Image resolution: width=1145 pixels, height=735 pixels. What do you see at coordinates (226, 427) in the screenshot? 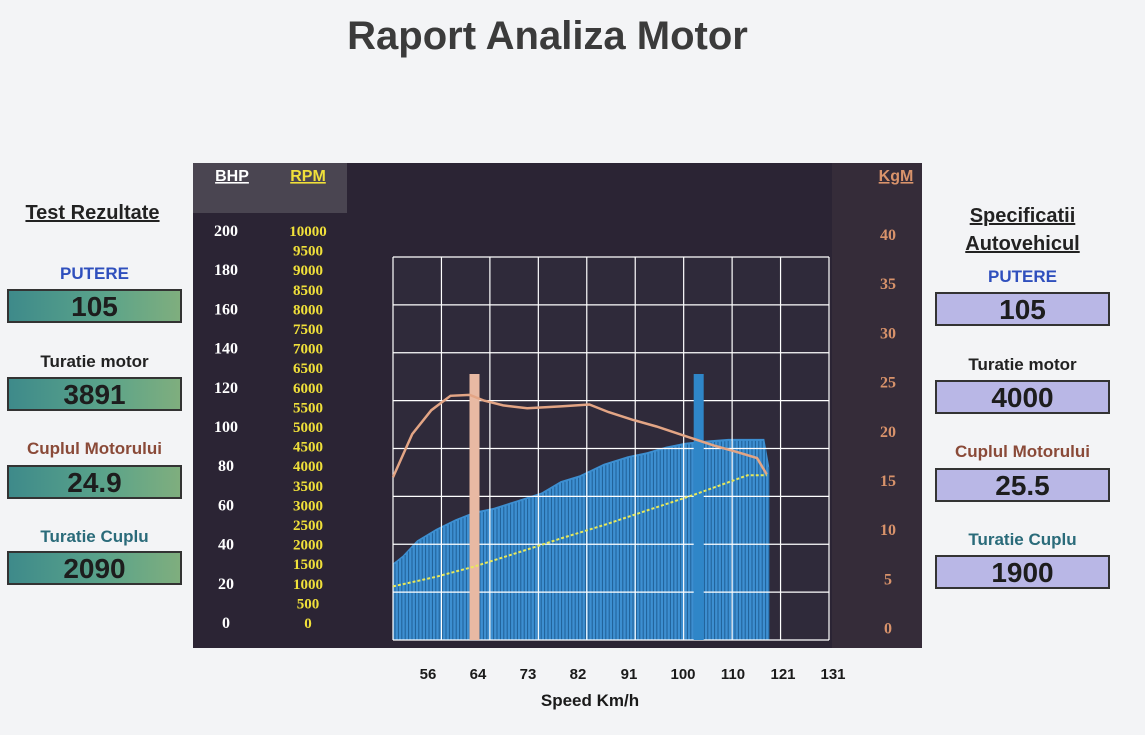
I see `bhp-tick-label: 100` at bounding box center [226, 427].